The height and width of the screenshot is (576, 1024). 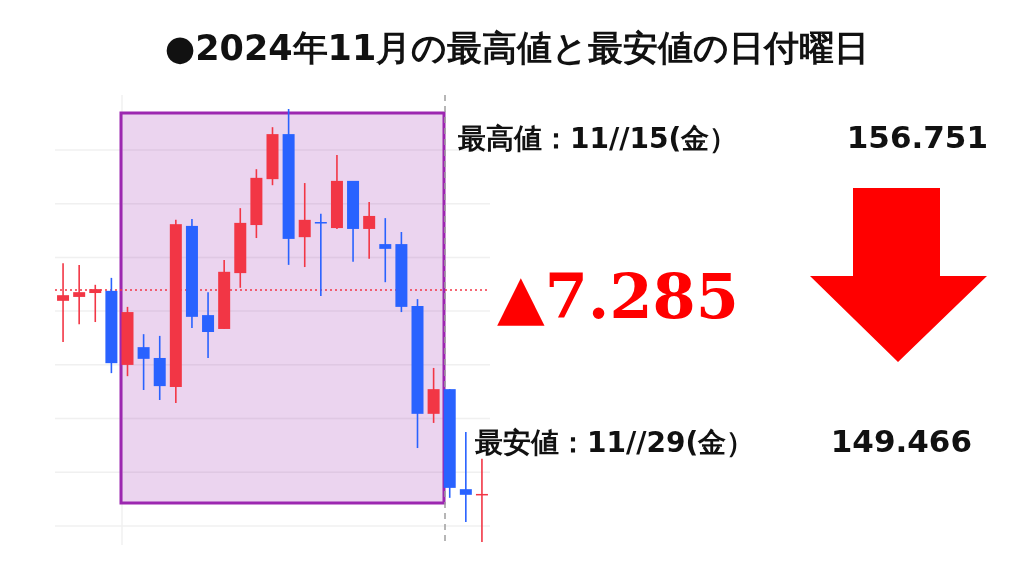 What do you see at coordinates (618, 296) in the screenshot?
I see `annotation: ▲7.285` at bounding box center [618, 296].